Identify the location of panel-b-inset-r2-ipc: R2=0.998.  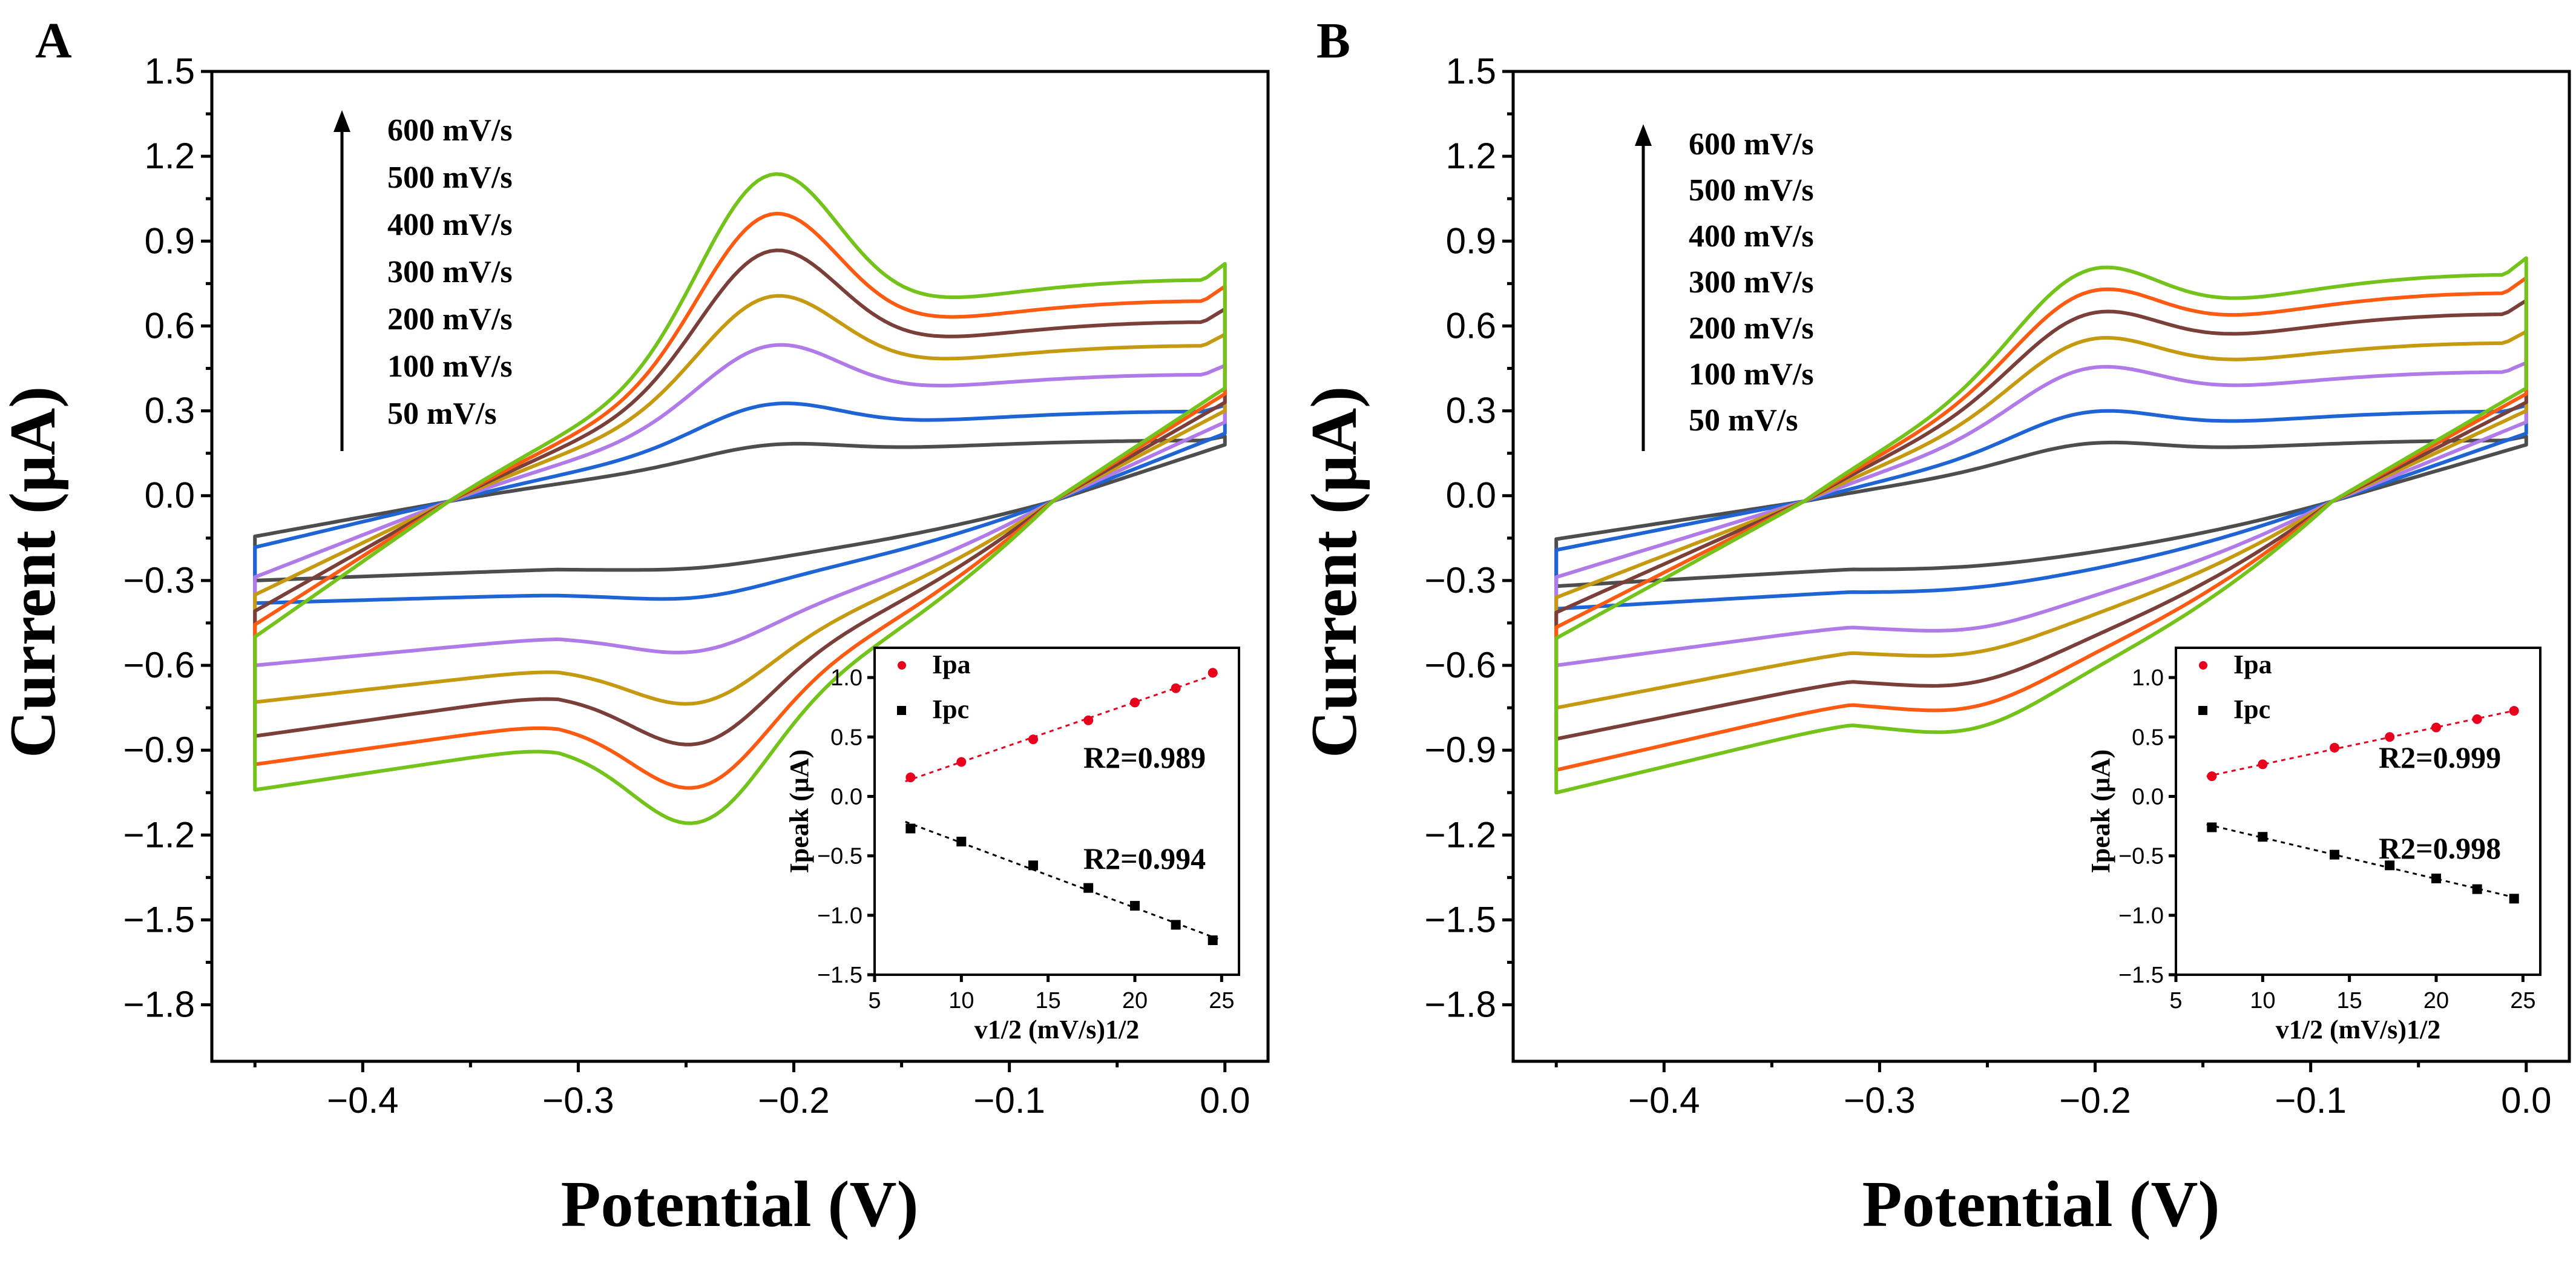
(2440, 848).